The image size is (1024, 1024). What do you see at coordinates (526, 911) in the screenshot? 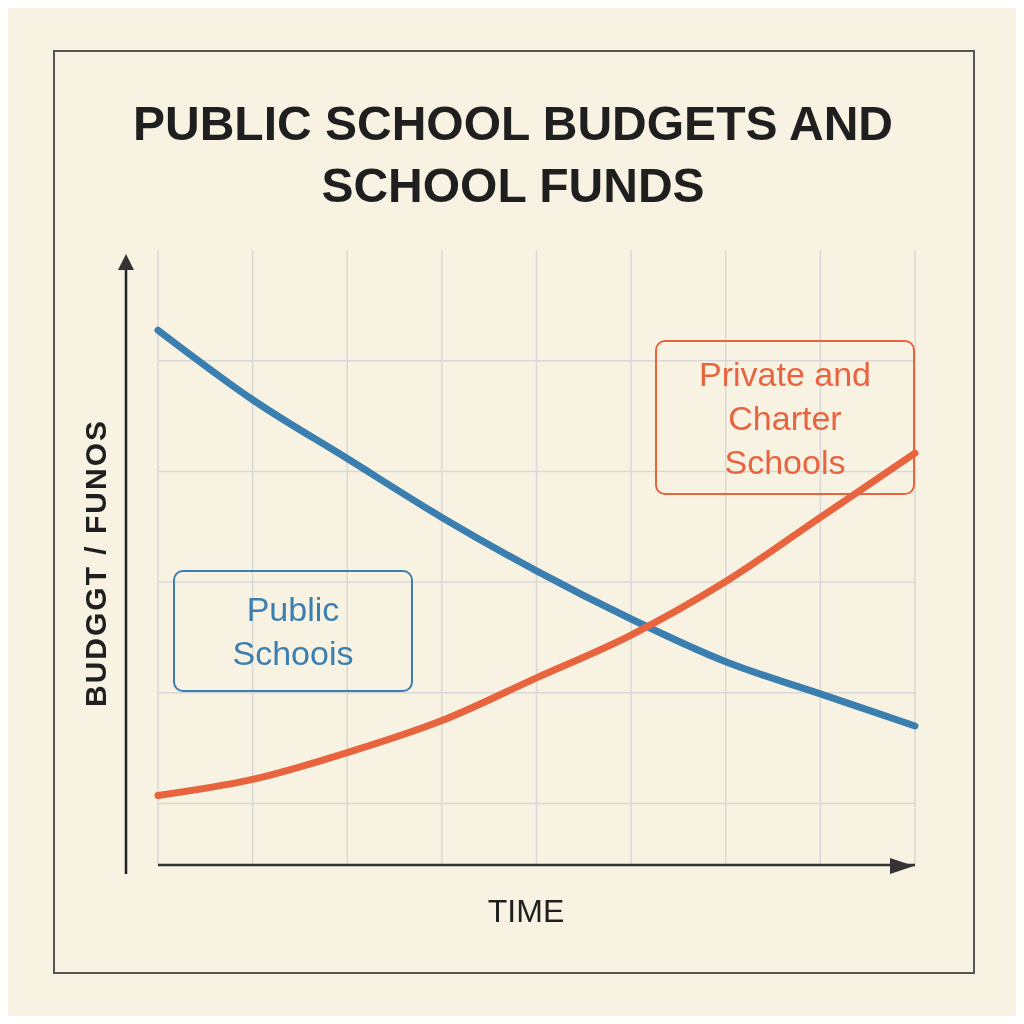
I see `x-axis-title: TIME` at bounding box center [526, 911].